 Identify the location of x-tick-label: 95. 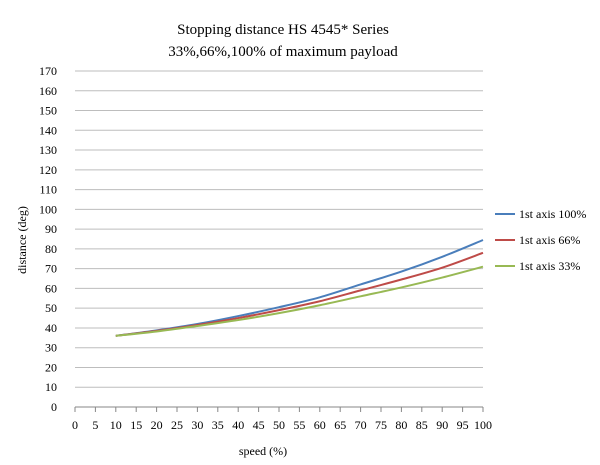
(463, 425).